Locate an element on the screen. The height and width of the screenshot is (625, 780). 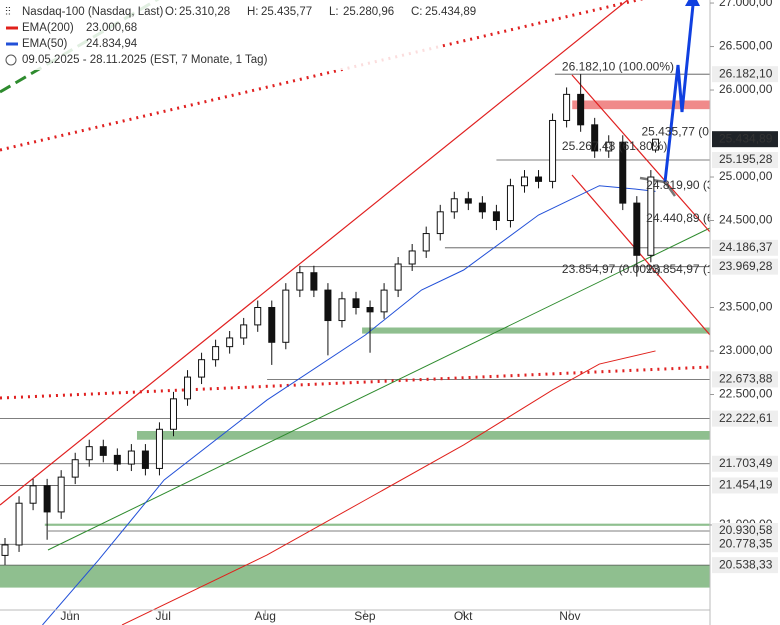
price-label: 22.222,61 is located at coordinates (746, 418).